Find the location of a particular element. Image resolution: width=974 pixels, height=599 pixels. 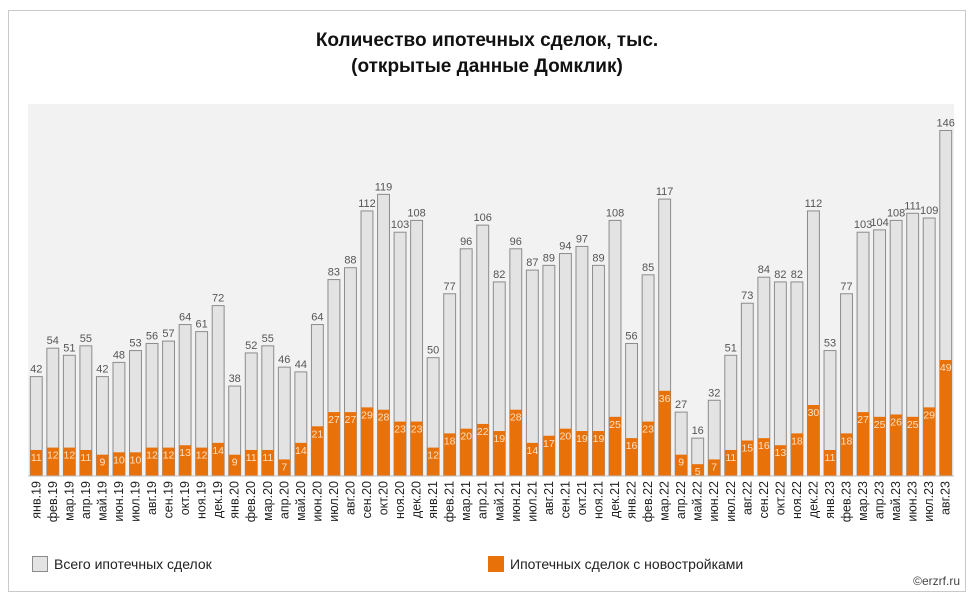

x-tick-label-июл.22: июл.22 is located at coordinates (731, 501).